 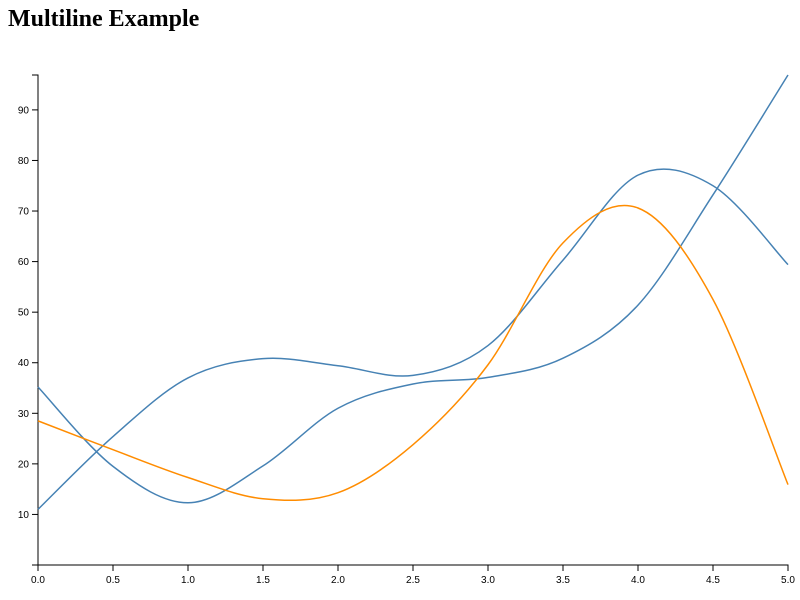 What do you see at coordinates (713, 580) in the screenshot?
I see `x-tick-label: 4.5` at bounding box center [713, 580].